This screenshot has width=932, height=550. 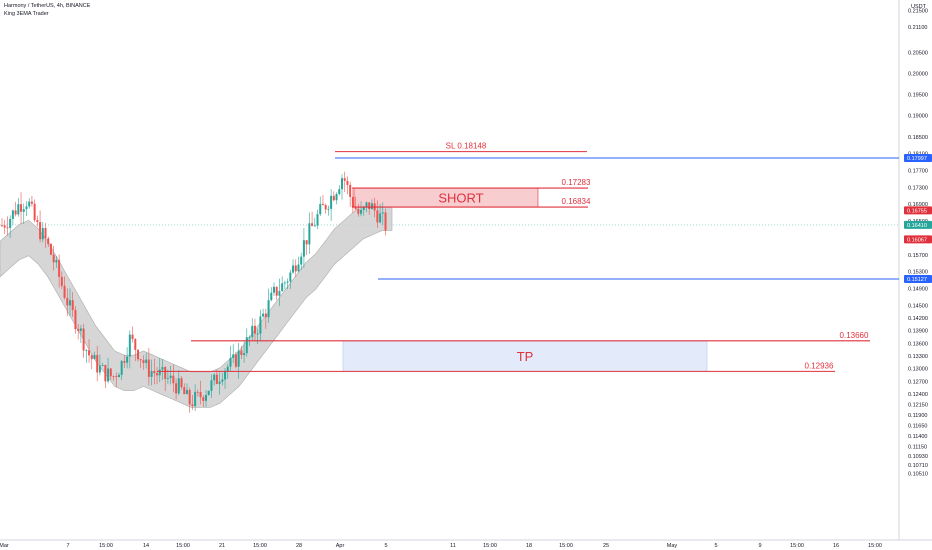 What do you see at coordinates (606, 546) in the screenshot?
I see `time-tick: 25` at bounding box center [606, 546].